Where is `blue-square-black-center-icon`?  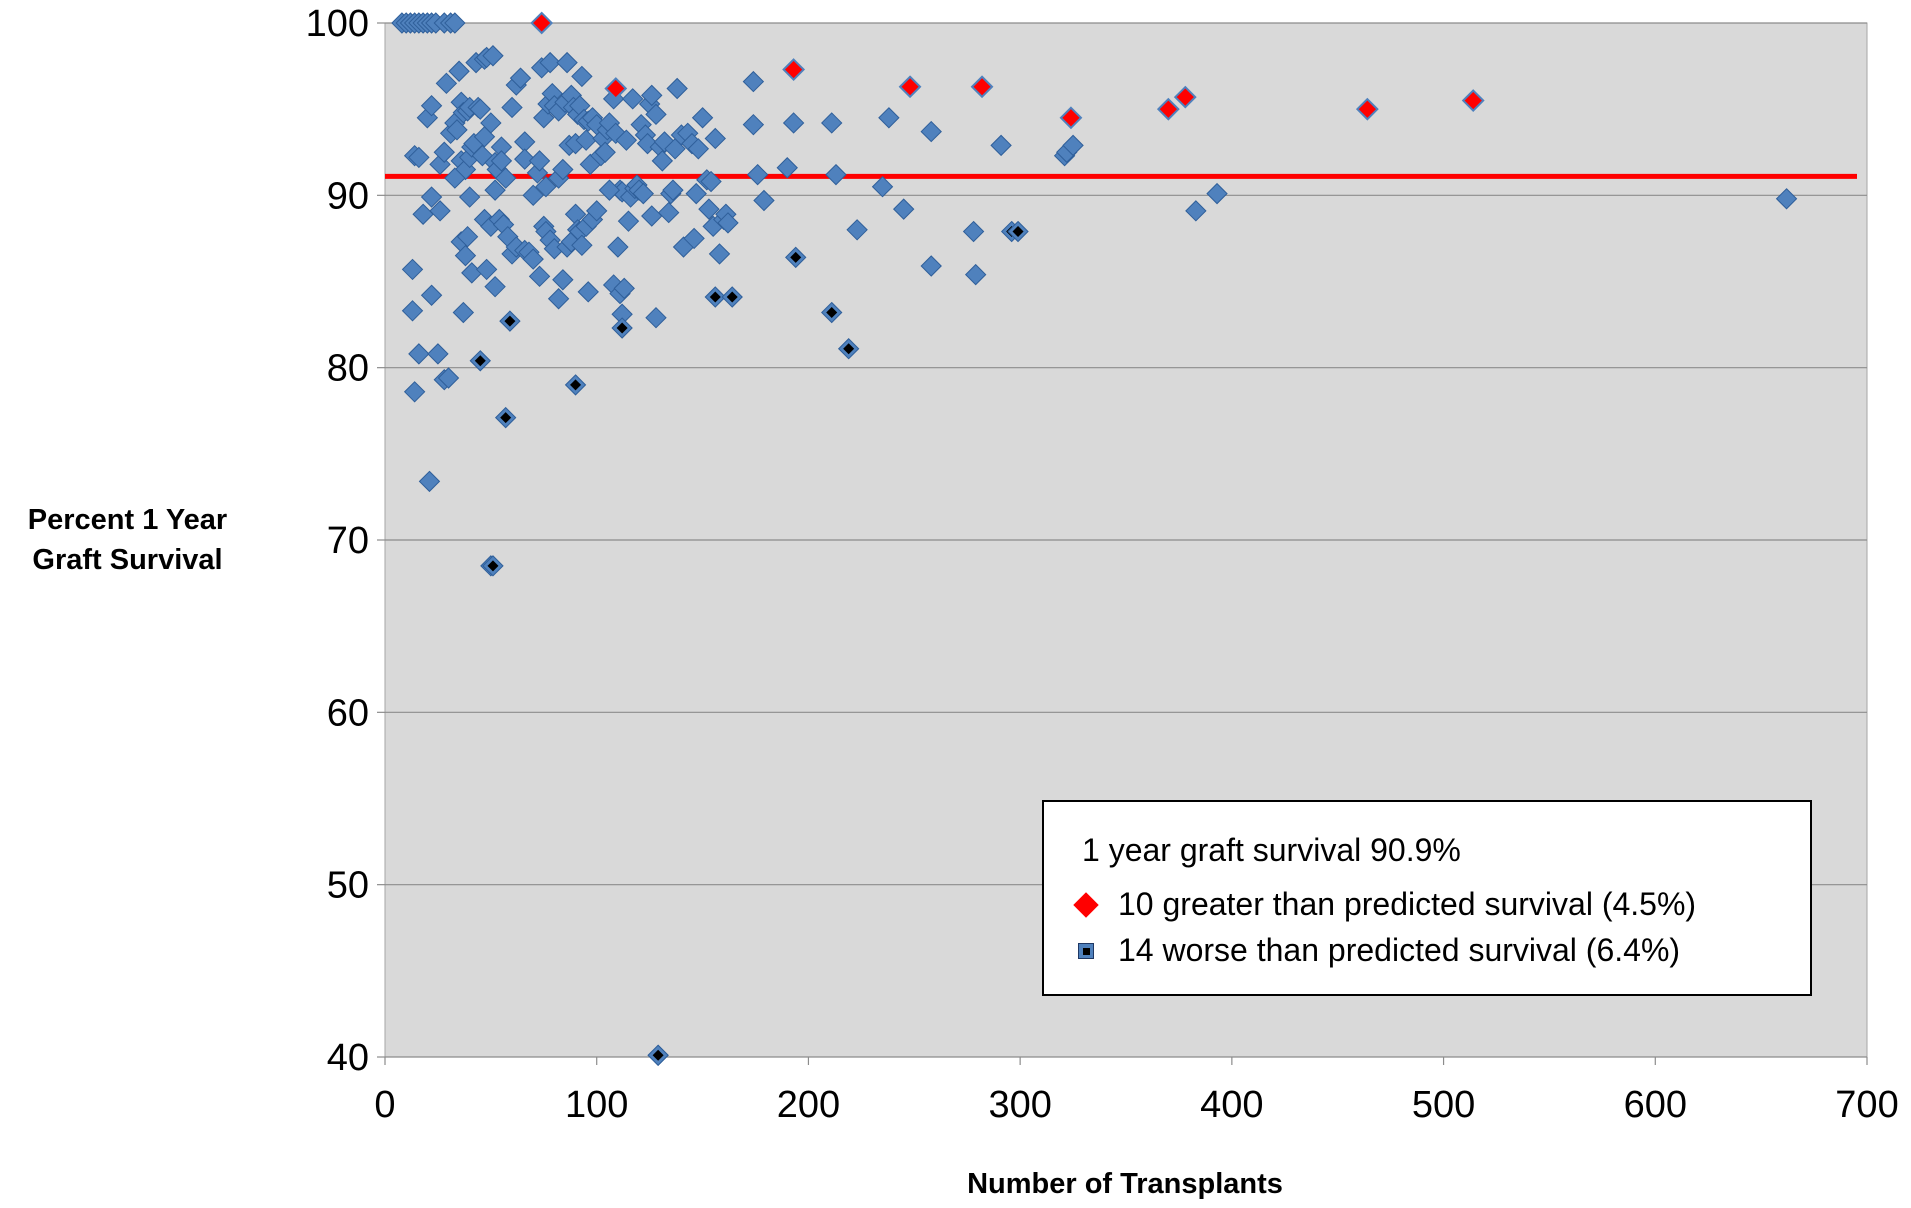 blue-square-black-center-icon is located at coordinates (1086, 951).